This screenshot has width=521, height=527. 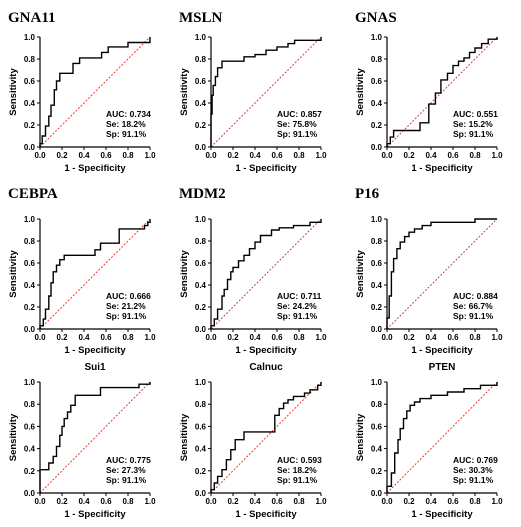 What do you see at coordinates (202, 194) in the screenshot?
I see `panel-title: MDM2` at bounding box center [202, 194].